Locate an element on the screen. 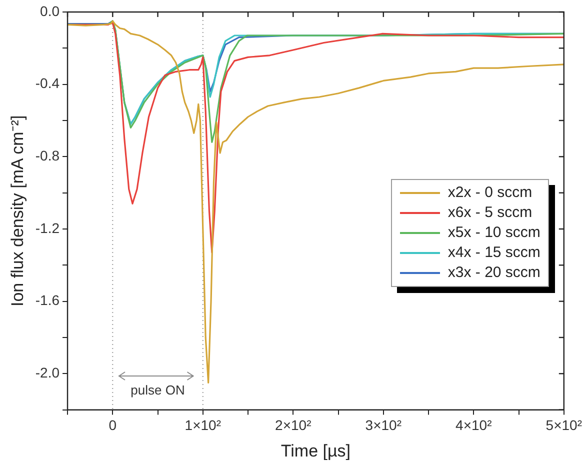  x-tick-label: 3×10² is located at coordinates (383, 425).